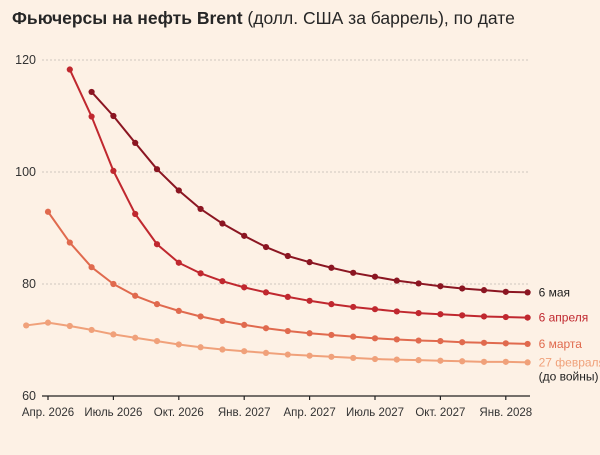 This screenshot has width=600, height=455. What do you see at coordinates (48, 413) in the screenshot?
I see `x-tick-label: Апр. 2026` at bounding box center [48, 413].